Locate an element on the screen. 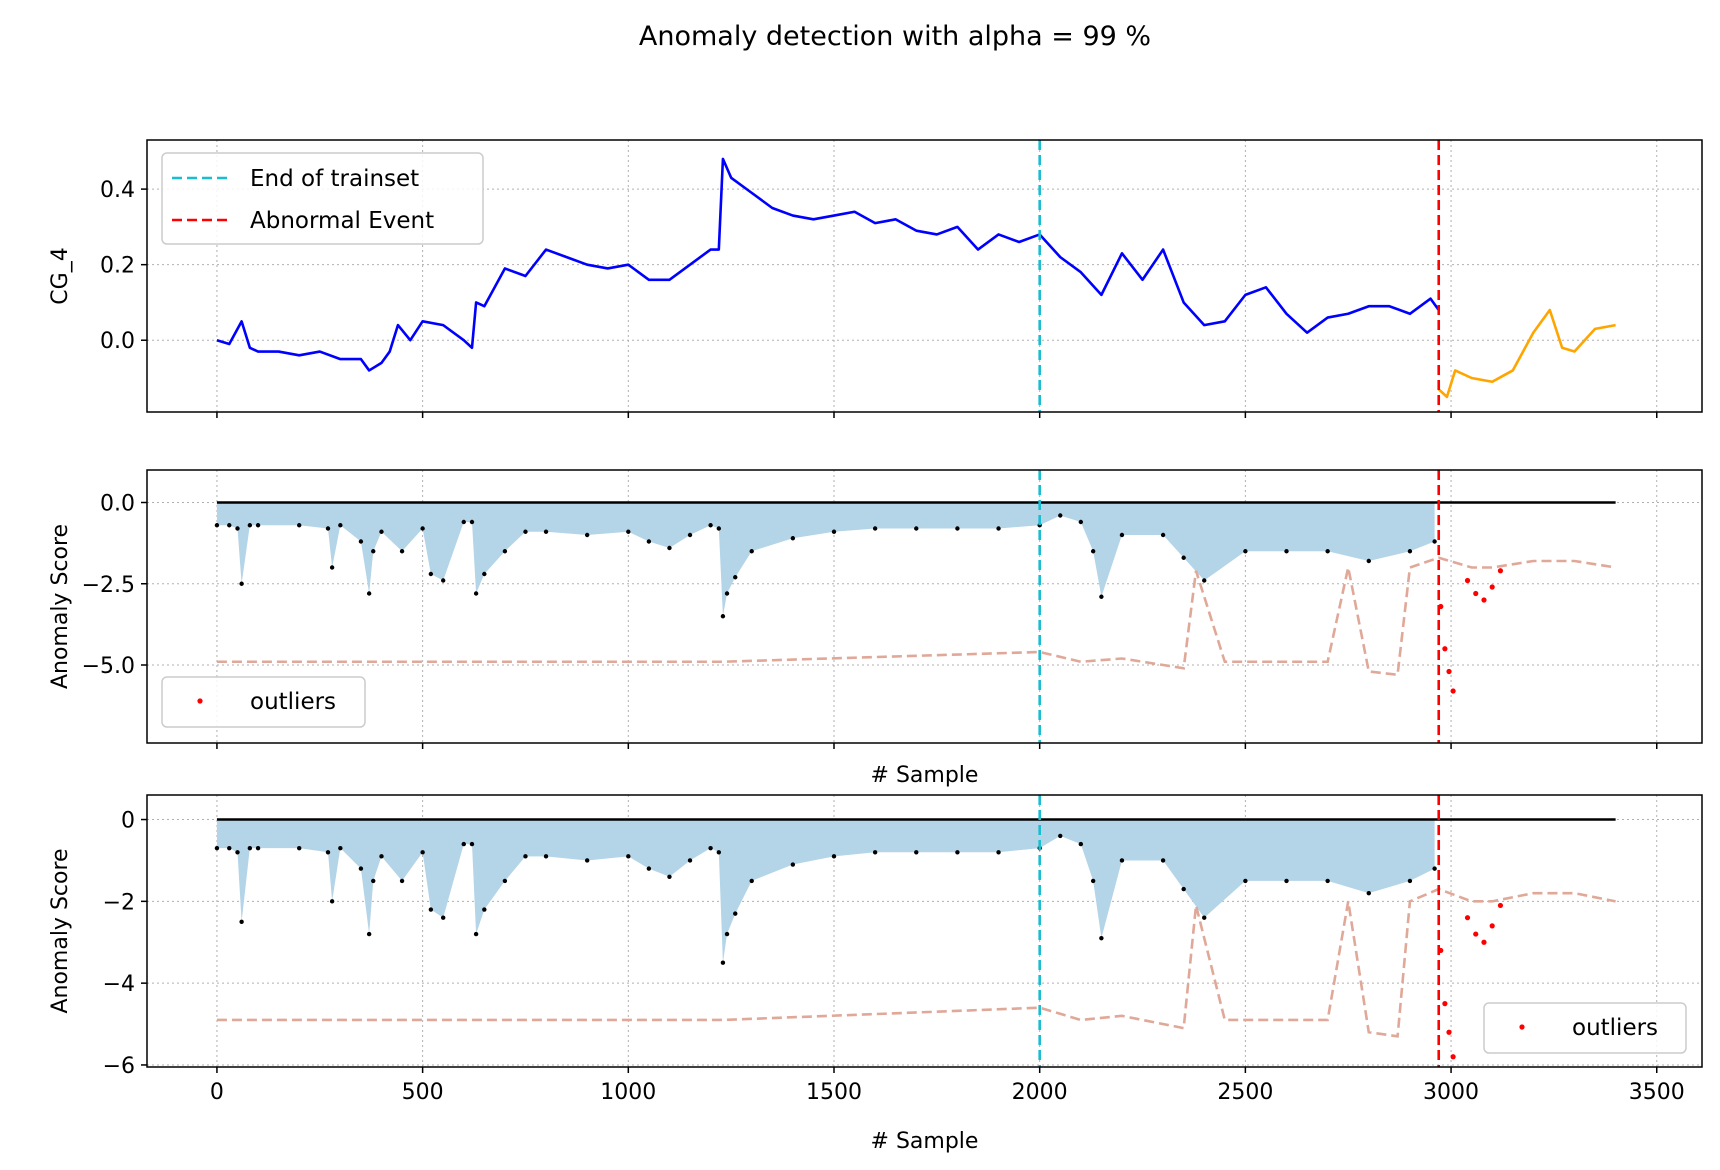 This screenshot has height=1170, width=1720. y-tick-label: −2.5 is located at coordinates (108, 585).